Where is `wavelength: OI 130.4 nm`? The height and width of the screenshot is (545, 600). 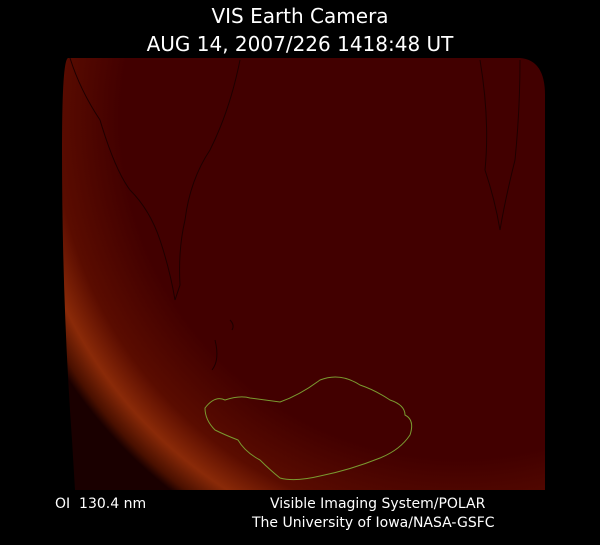 wavelength: OI 130.4 nm is located at coordinates (100, 504).